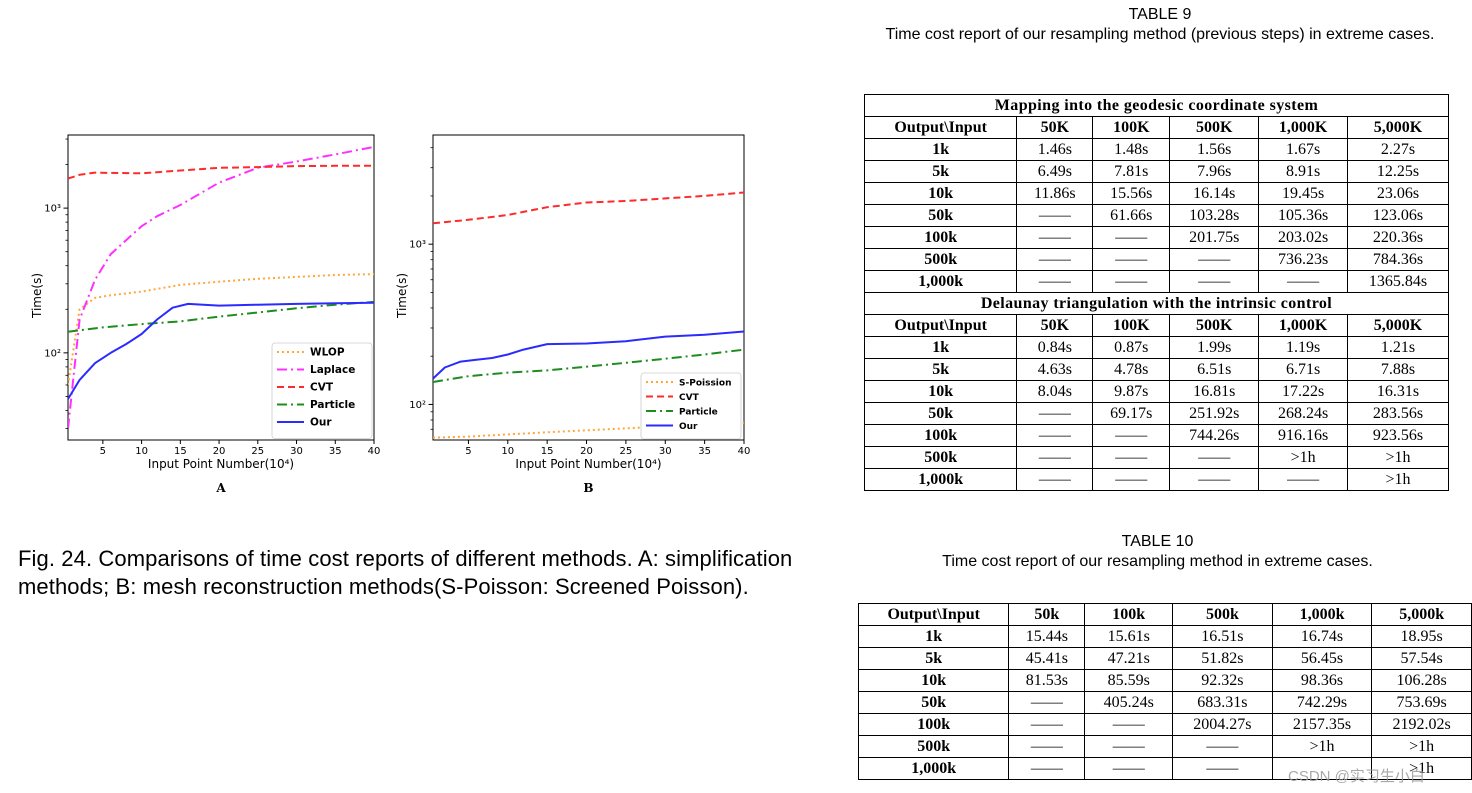 This screenshot has width=1472, height=793. What do you see at coordinates (1156, 369) in the screenshot?
I see `table-row: 5k 4.63s 4.78s 6.51s 6.71s 7.88s` at bounding box center [1156, 369].